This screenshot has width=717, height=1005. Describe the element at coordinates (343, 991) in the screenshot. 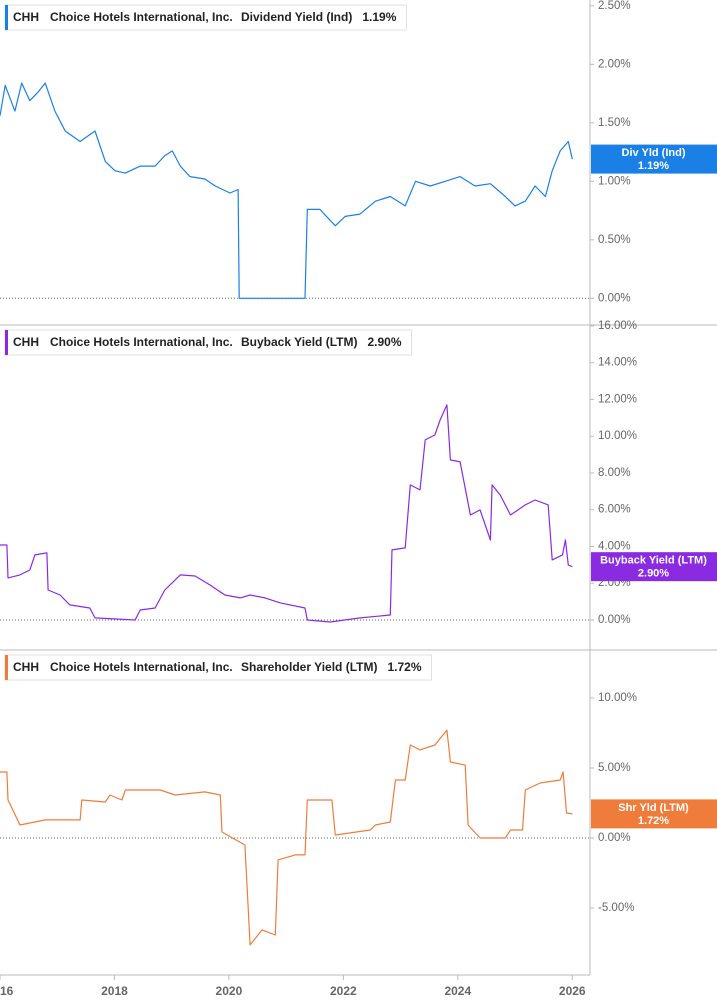

I see `x-tick-label: 2022` at that location.